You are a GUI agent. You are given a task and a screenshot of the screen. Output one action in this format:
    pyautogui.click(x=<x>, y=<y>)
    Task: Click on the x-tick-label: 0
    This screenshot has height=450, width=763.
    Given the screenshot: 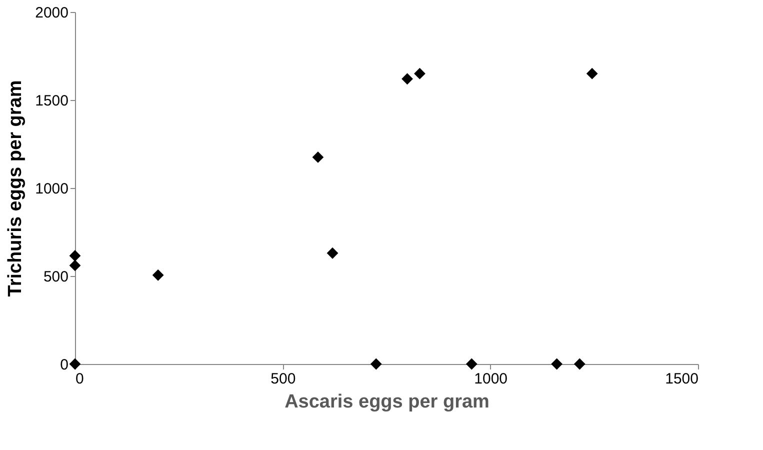 What is the action you would take?
    pyautogui.click(x=80, y=379)
    